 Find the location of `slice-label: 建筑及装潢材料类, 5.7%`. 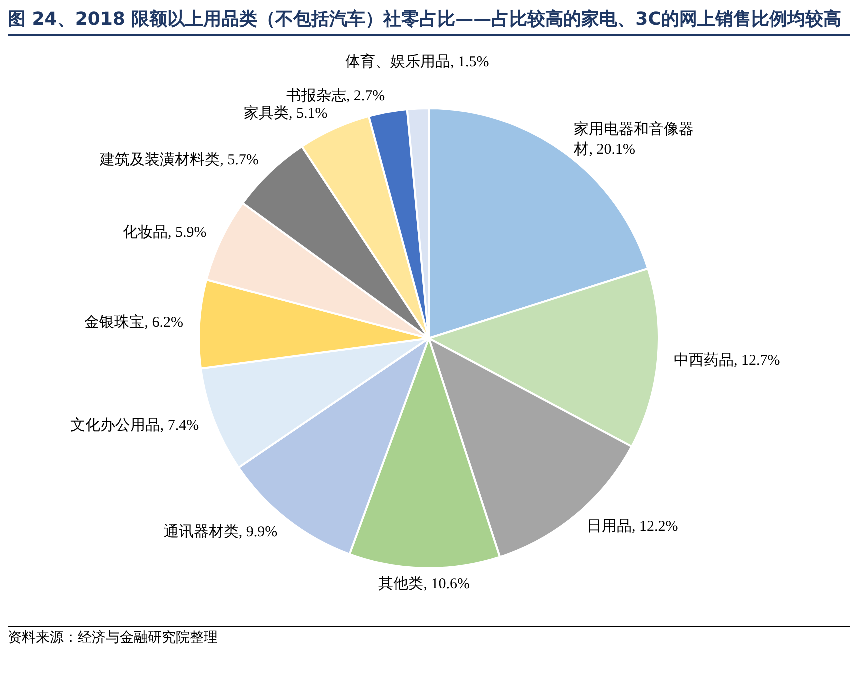

slice-label: 建筑及装潢材料类, 5.7% is located at coordinates (179, 160).